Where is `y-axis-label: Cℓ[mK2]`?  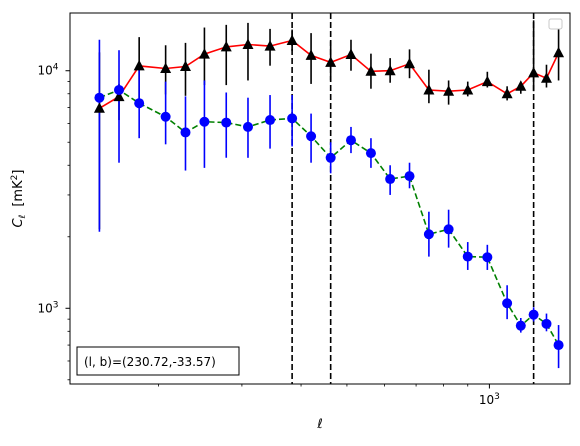
y-axis-label: Cℓ[mK2] is located at coordinates (19, 199).